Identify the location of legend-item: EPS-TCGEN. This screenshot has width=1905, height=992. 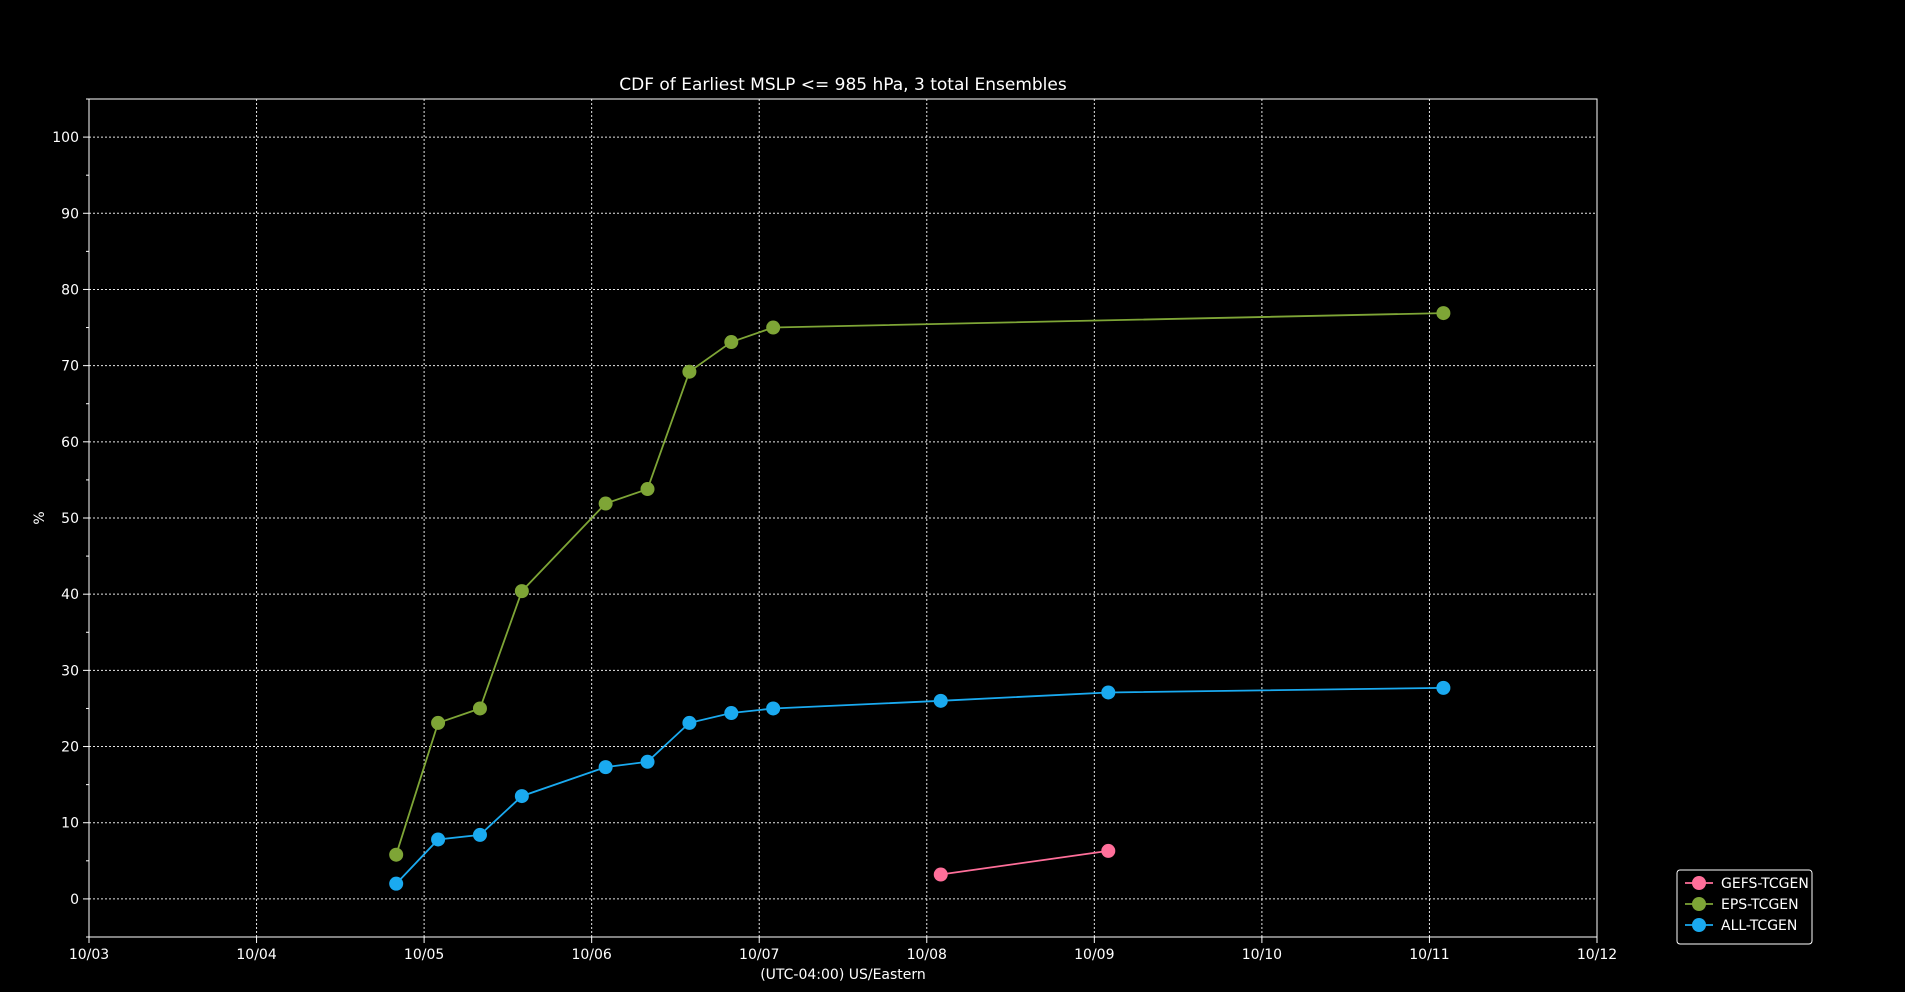
(1742, 905).